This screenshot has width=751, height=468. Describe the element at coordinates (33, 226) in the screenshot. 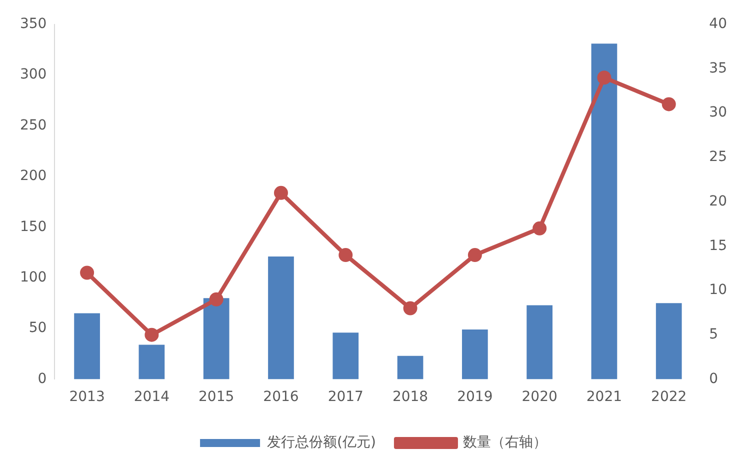

I see `y-tick-label: 150` at that location.